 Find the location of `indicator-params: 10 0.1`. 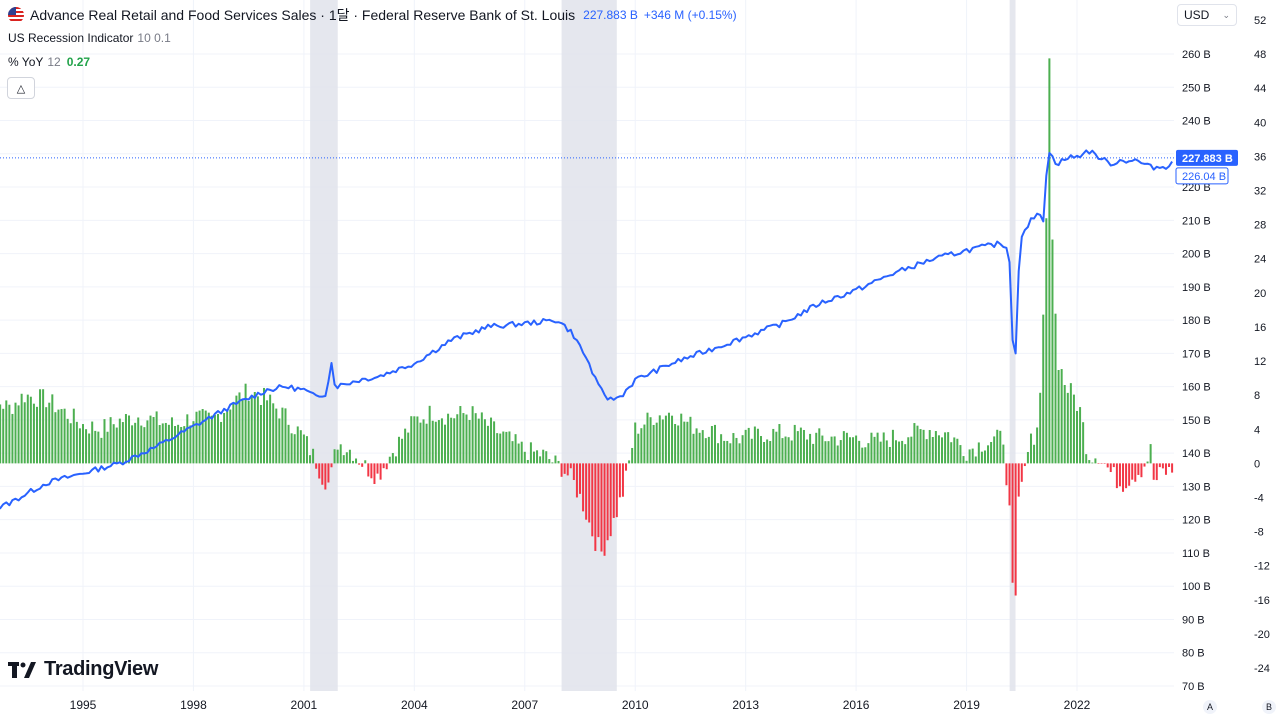

indicator-params: 10 0.1 is located at coordinates (154, 38).